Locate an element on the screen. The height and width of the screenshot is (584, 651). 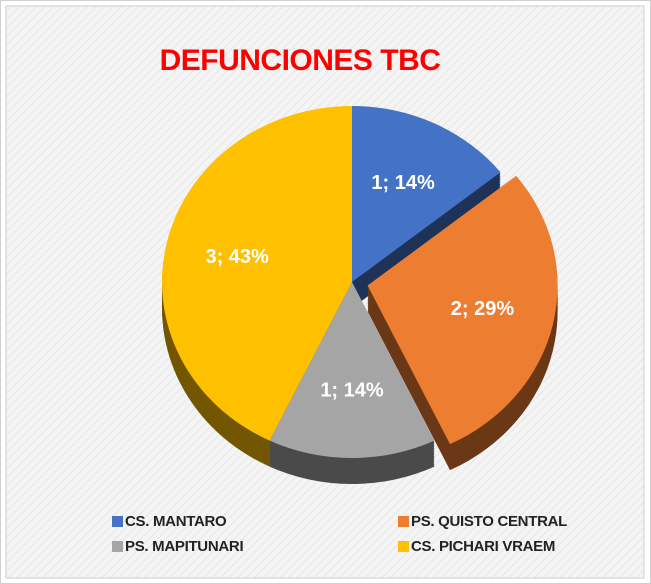
legend-label: CS. MANTARO is located at coordinates (176, 521).